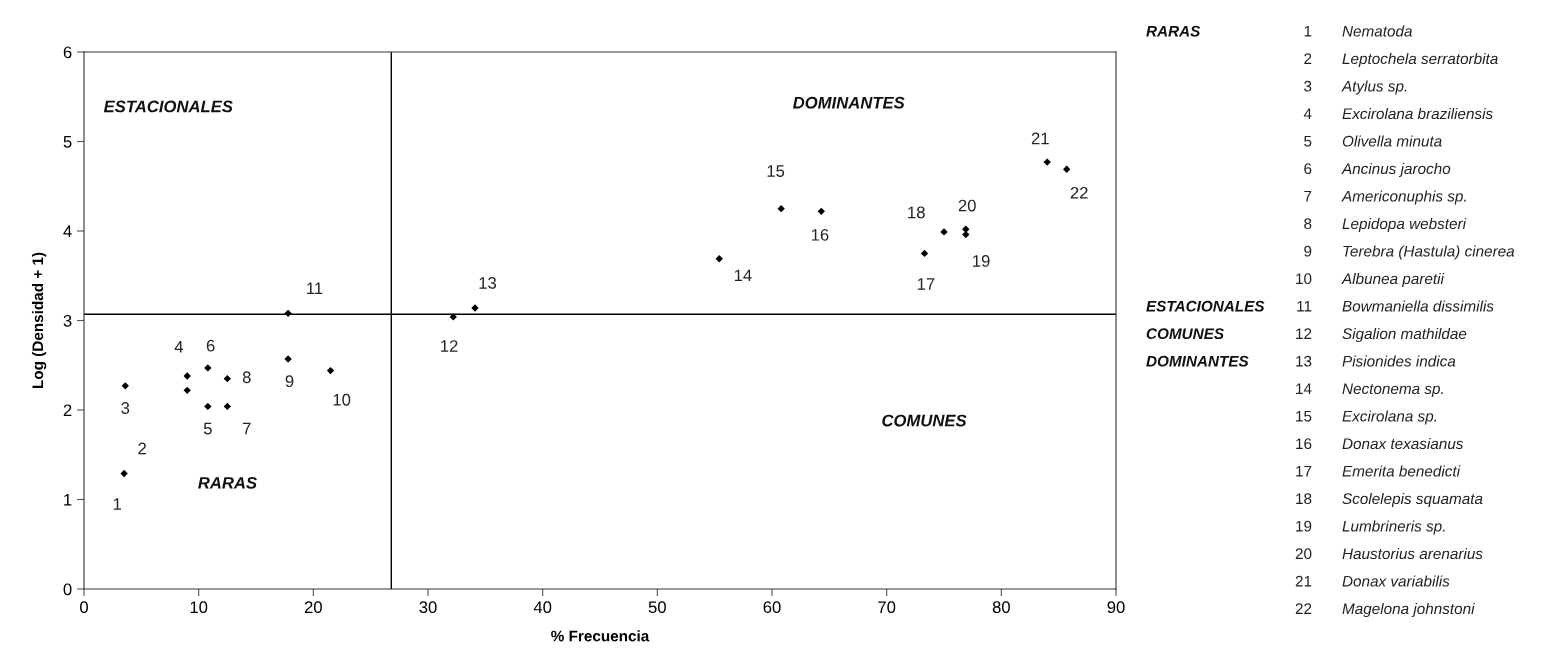  I want to click on annotation: 9, so click(289, 381).